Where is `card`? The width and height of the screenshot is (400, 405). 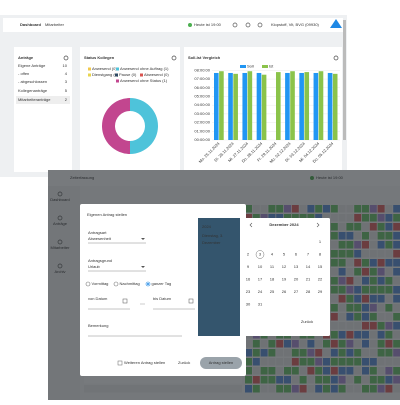 card is located at coordinates (43, 109).